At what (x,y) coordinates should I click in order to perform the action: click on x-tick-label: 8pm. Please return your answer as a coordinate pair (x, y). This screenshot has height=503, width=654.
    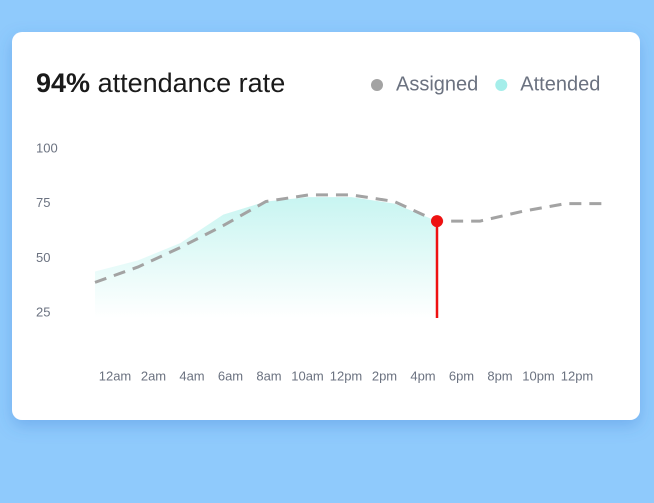
    Looking at the image, I should click on (499, 375).